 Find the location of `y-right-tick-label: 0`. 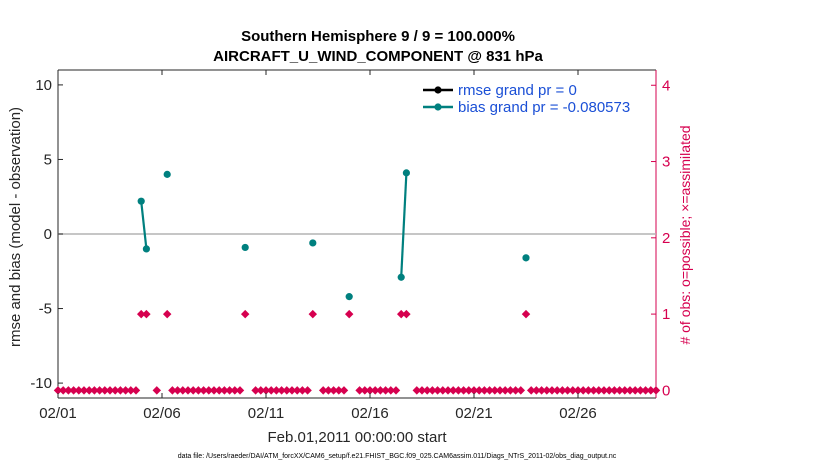

y-right-tick-label: 0 is located at coordinates (666, 390).